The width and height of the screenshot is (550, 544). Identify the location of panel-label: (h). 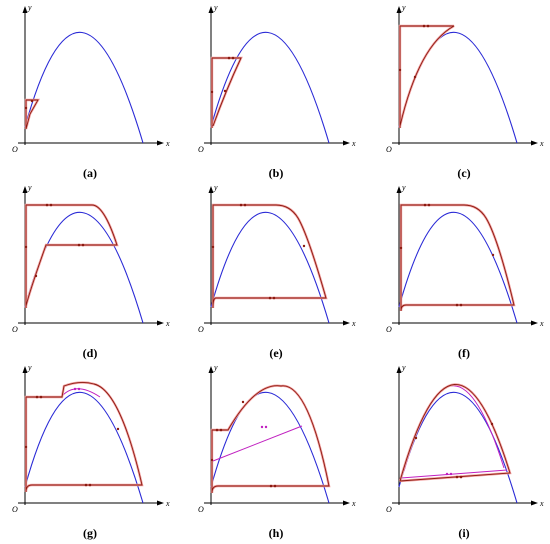
(276, 533).